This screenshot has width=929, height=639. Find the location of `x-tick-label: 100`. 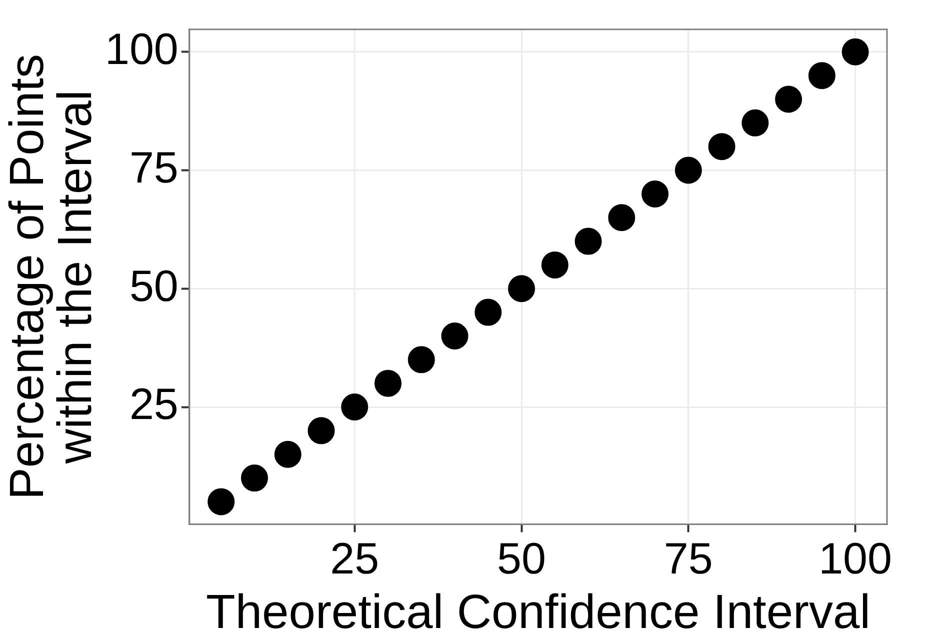

x-tick-label: 100 is located at coordinates (855, 559).